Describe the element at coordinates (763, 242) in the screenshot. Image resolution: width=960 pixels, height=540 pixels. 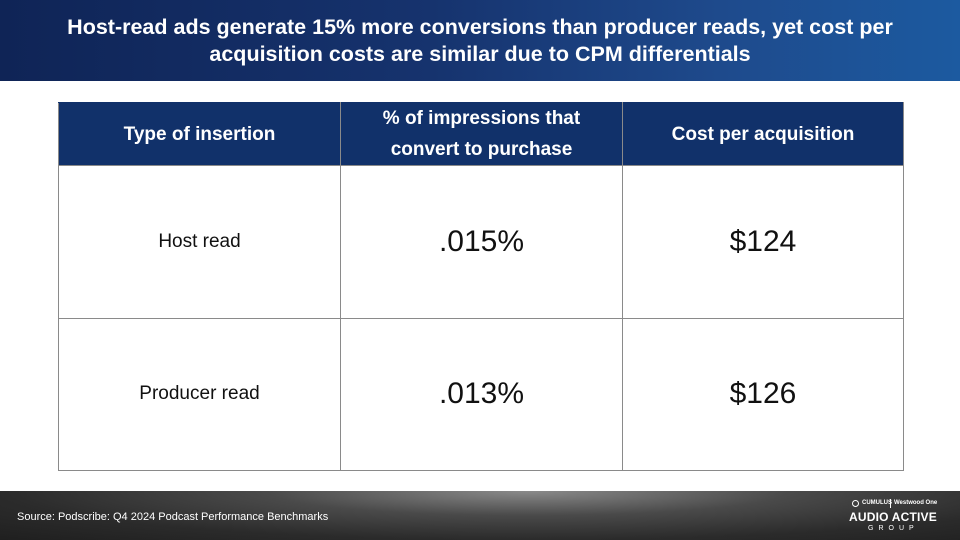
I see `cost-per-acquisition-cell: $124` at that location.